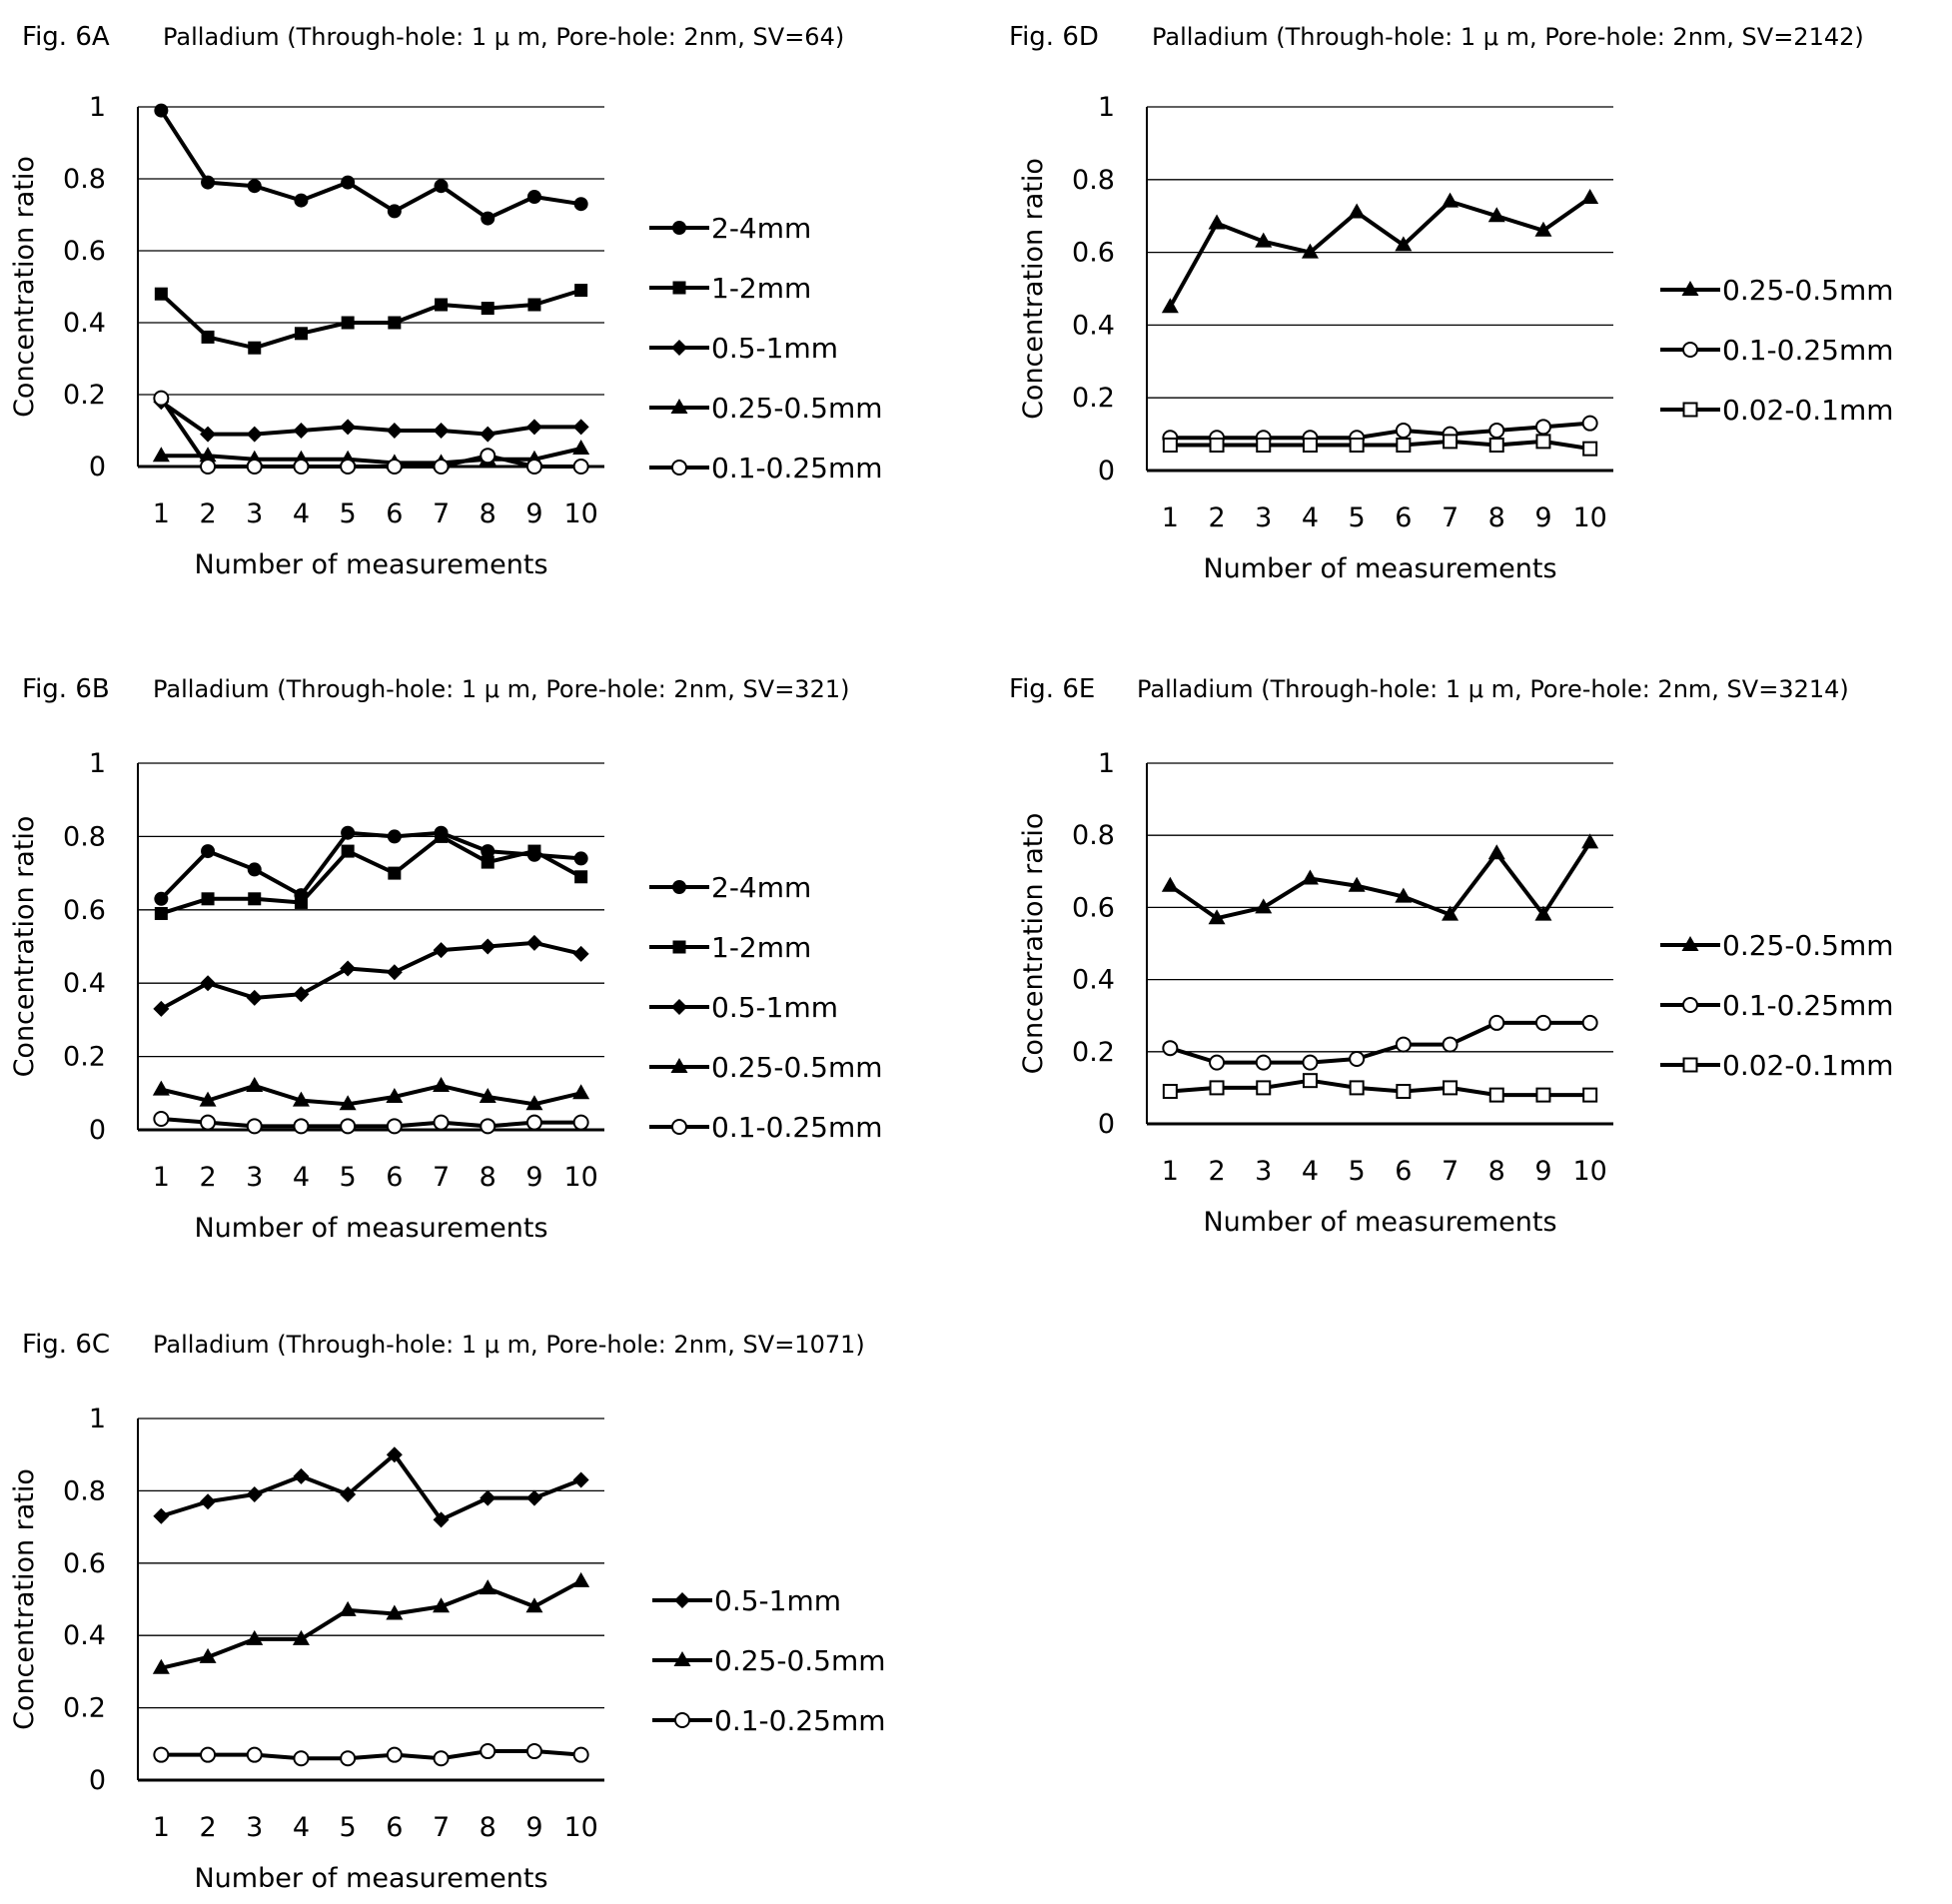  I want to click on legend-label: 0.1-0.25mm, so click(797, 1127).